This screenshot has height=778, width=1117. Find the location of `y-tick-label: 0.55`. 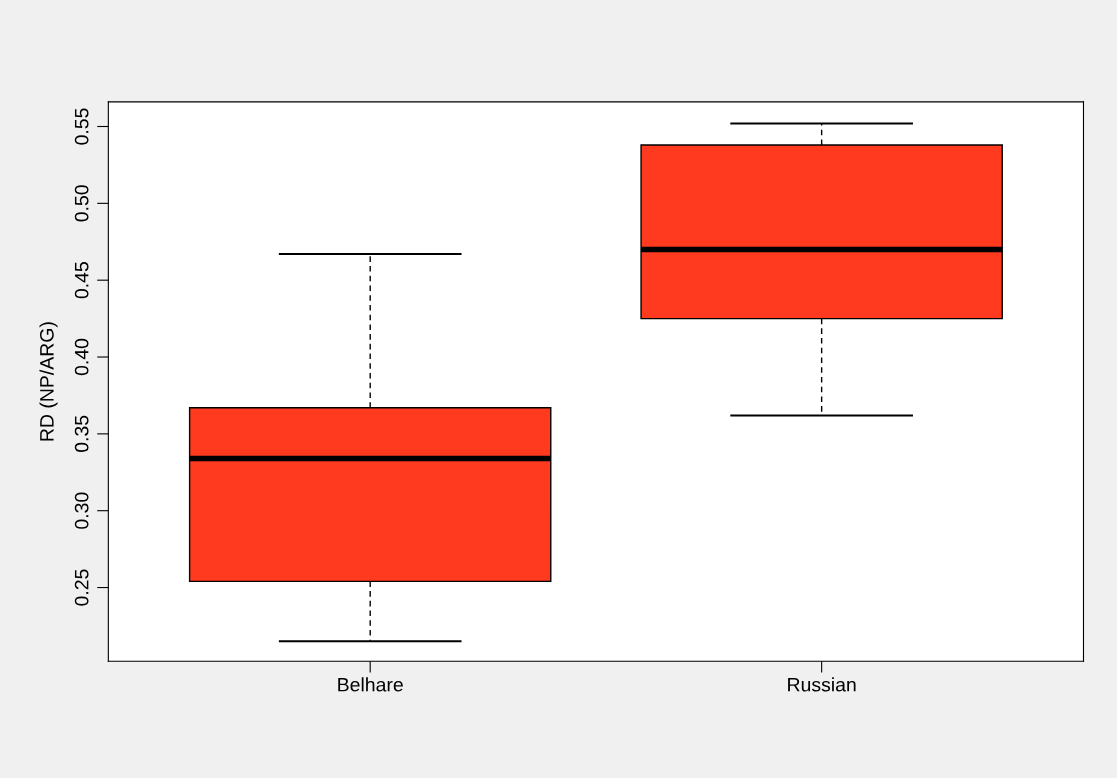

y-tick-label: 0.55 is located at coordinates (81, 126).